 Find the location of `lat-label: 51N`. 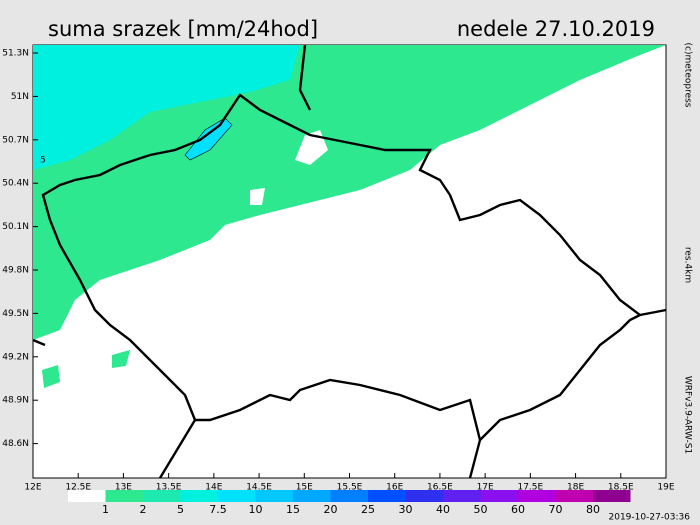

lat-label: 51N is located at coordinates (20, 97).